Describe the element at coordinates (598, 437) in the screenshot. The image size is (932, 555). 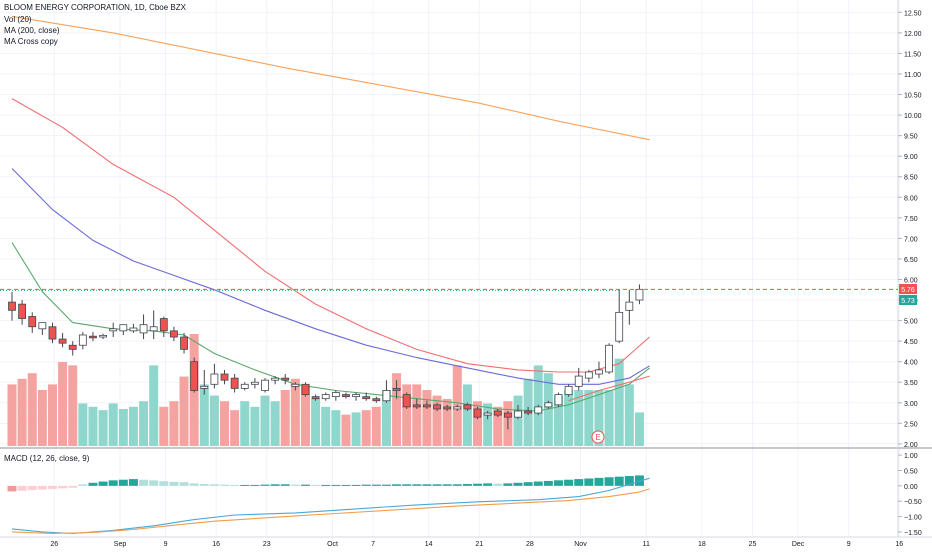
I see `earnings-marker: E` at that location.